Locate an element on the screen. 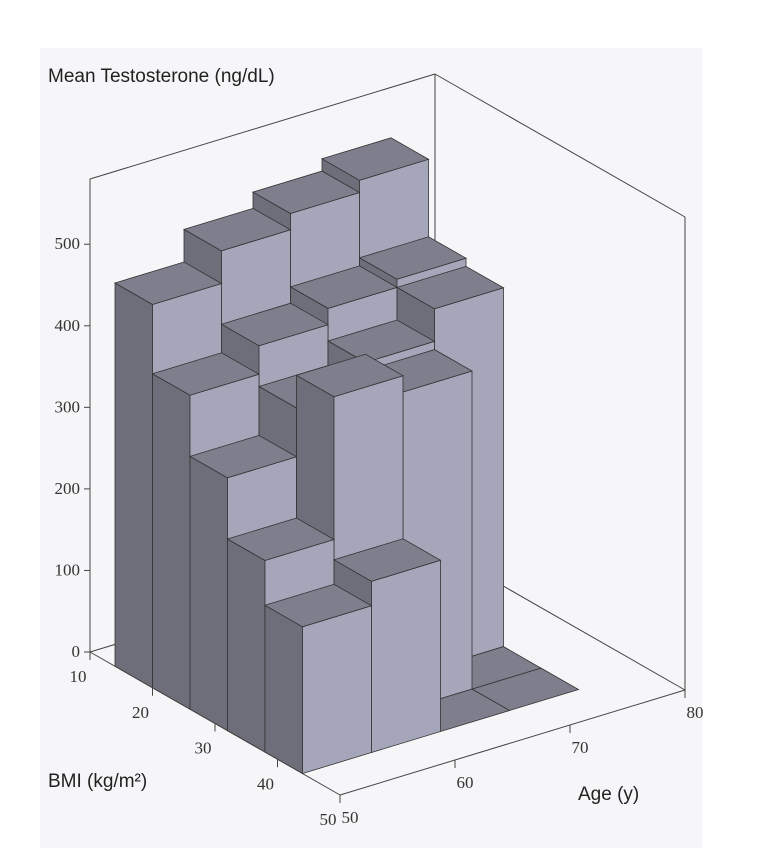 The image size is (768, 854). y-tick-label: 10 is located at coordinates (78, 676).